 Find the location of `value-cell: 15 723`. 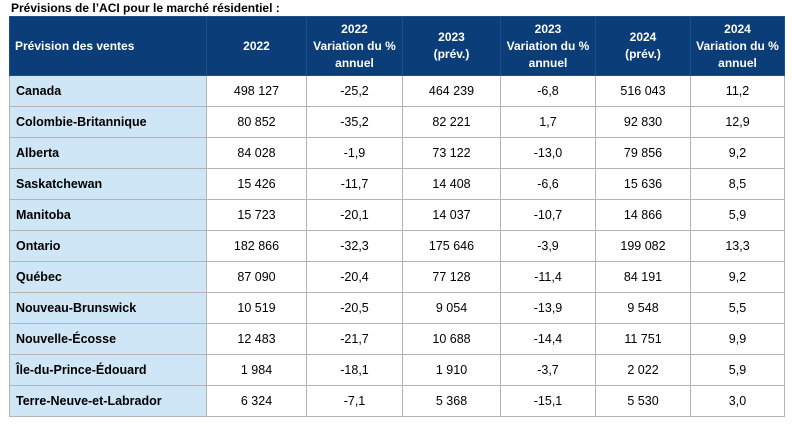

value-cell: 15 723 is located at coordinates (256, 215).